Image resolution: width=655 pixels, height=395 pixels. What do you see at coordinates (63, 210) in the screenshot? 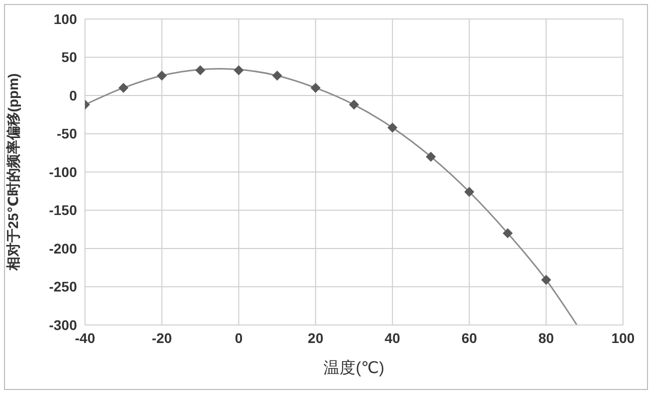
I see `y-tick-label: -150` at bounding box center [63, 210].